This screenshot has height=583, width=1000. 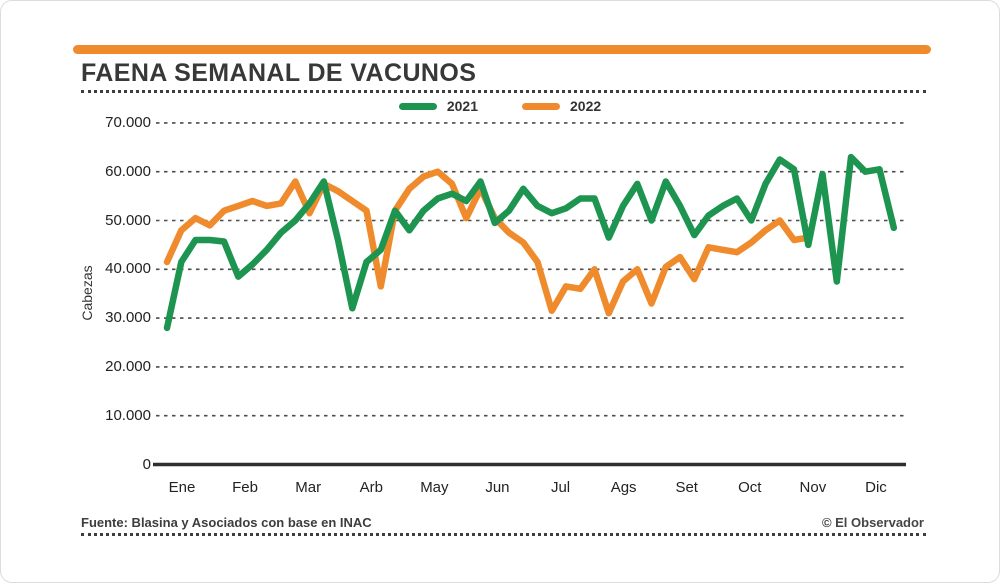 I want to click on y-tick-label: 70.000, so click(x=128, y=122).